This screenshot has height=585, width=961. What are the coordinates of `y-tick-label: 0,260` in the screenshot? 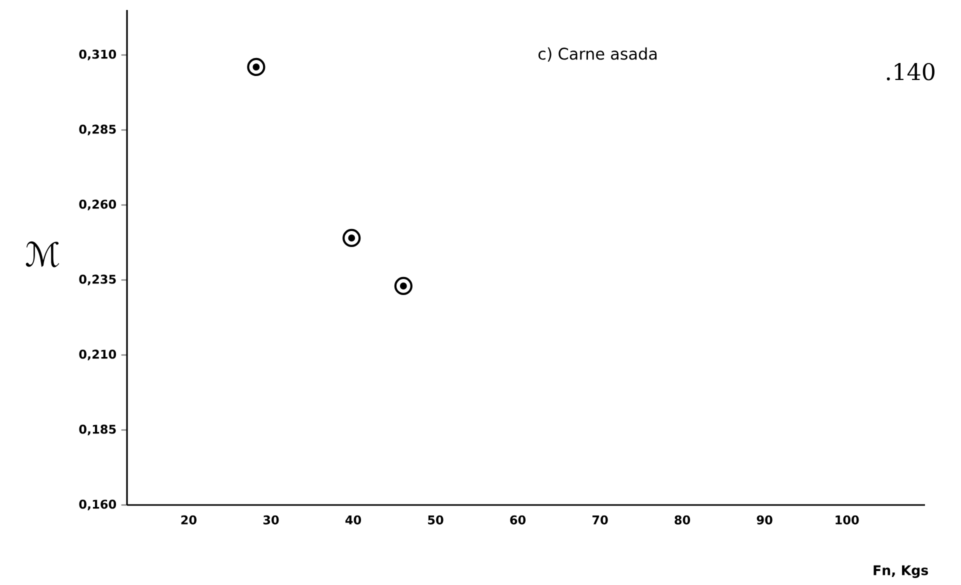 It's located at (97, 205).